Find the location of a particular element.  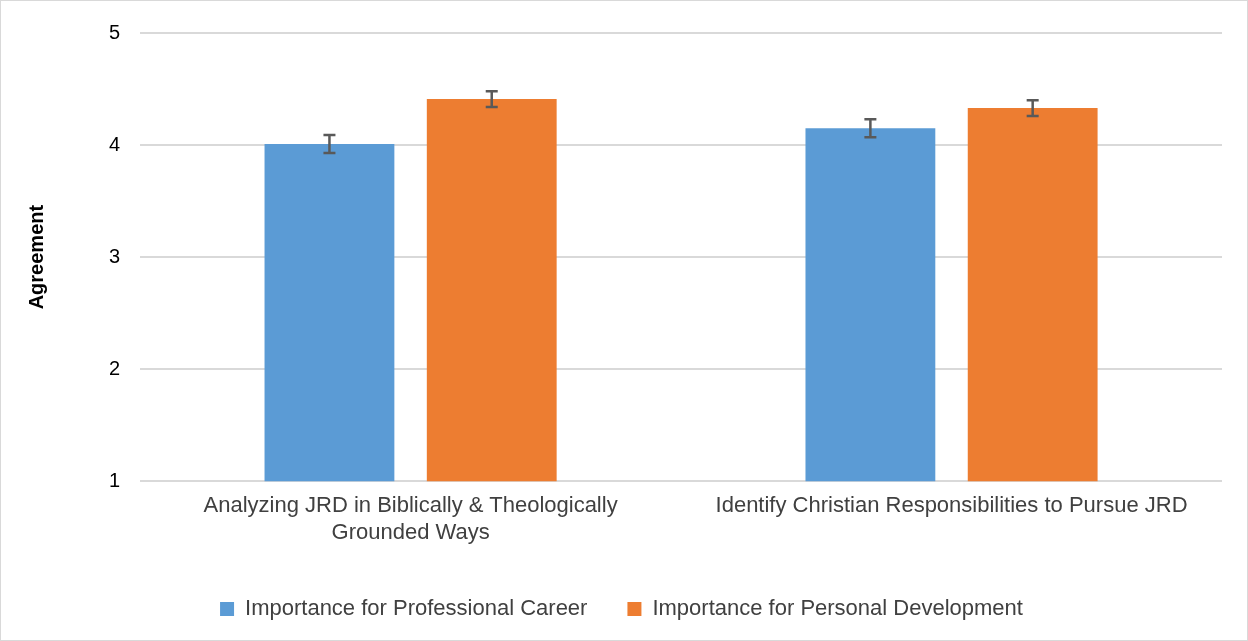

y-tick-label: 5 is located at coordinates (115, 31).